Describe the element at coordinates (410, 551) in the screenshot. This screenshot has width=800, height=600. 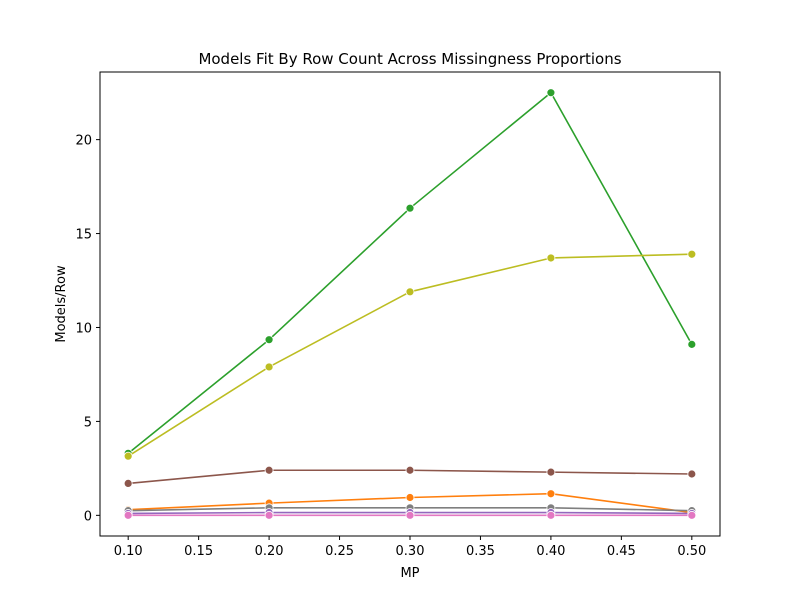
I see `x-tick-label-4: 0.30` at that location.